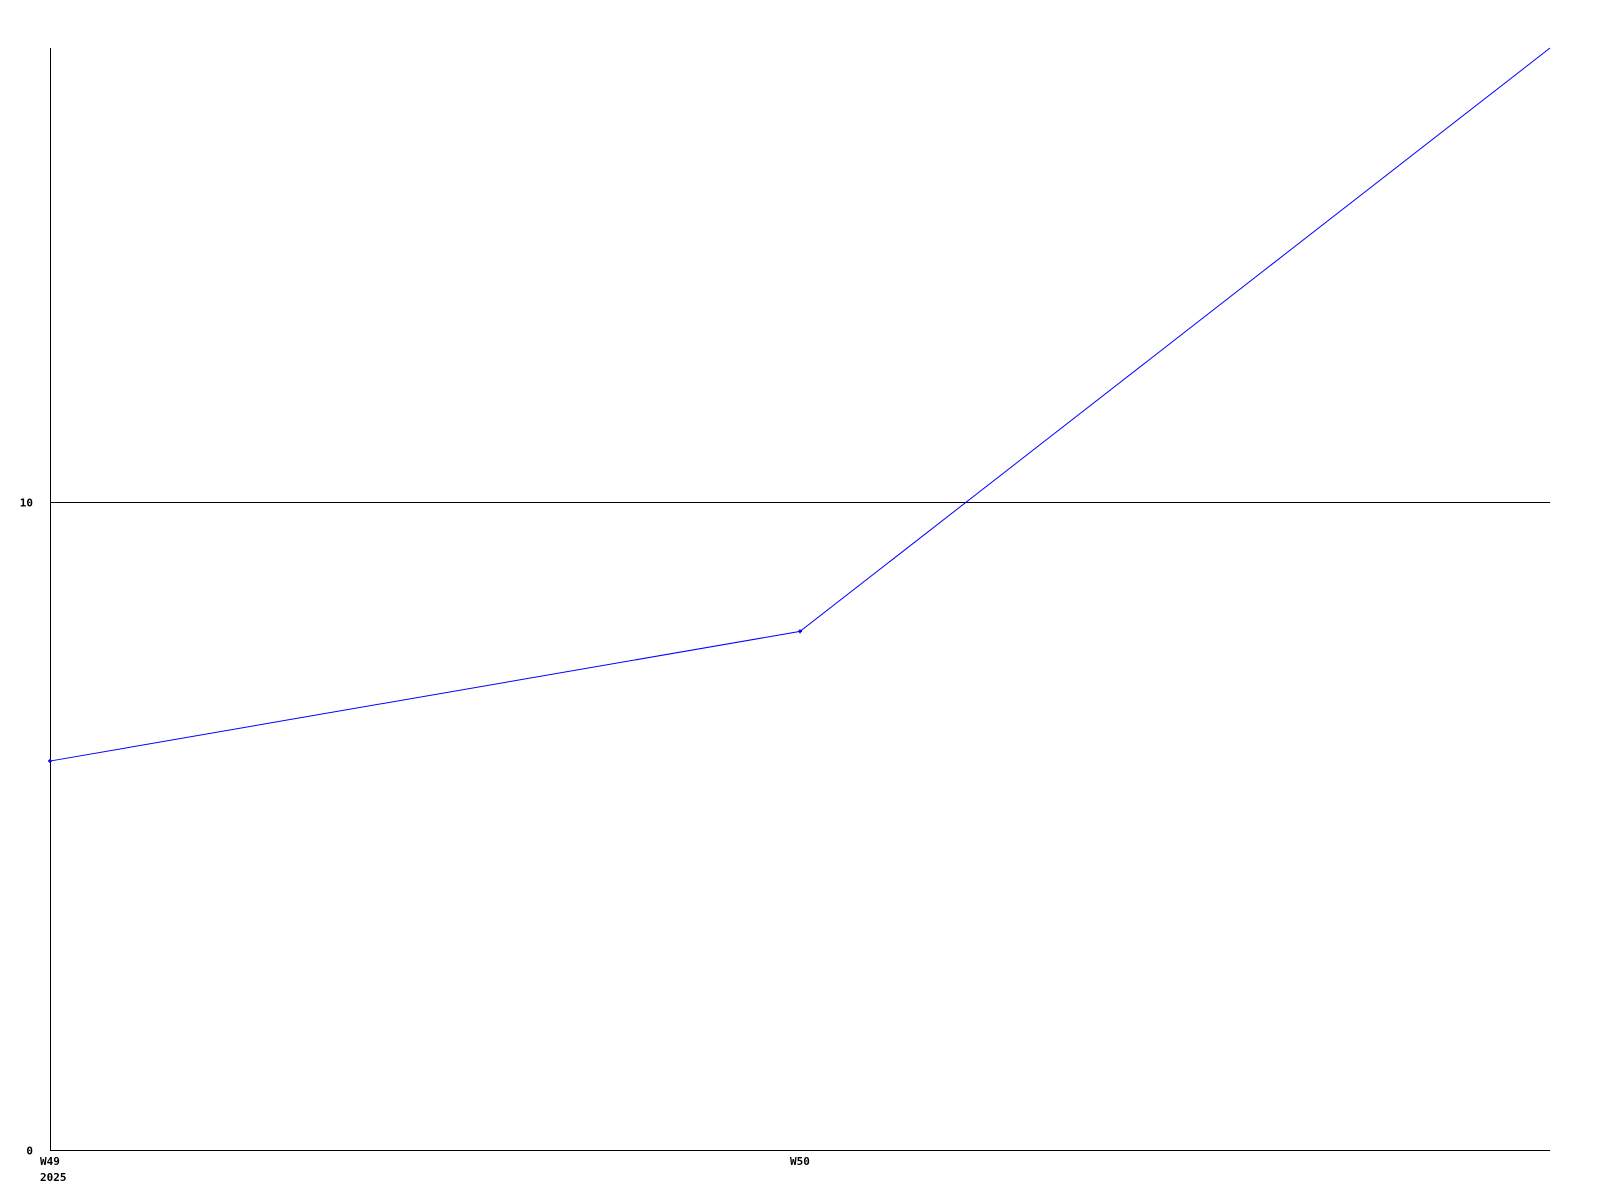 This screenshot has width=1600, height=1200. What do you see at coordinates (26, 827) in the screenshot?
I see `y-tick-labels: 0 10` at bounding box center [26, 827].